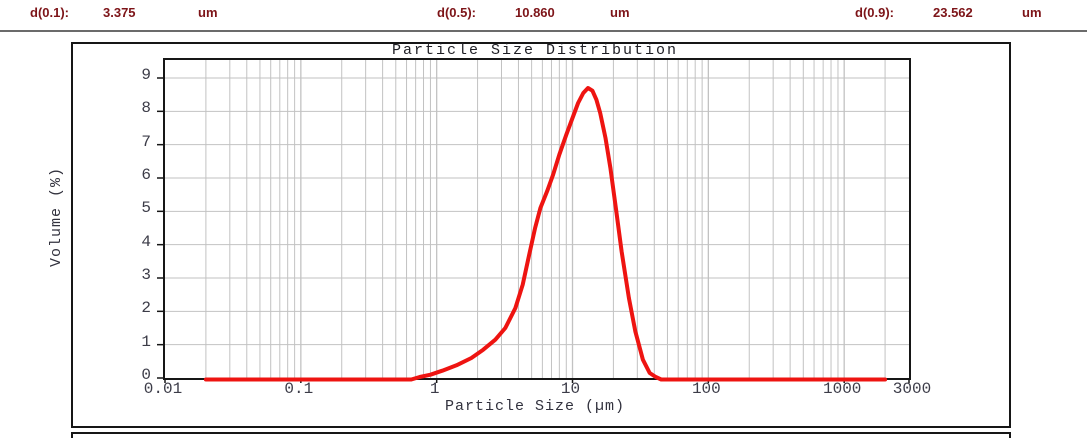 Image resolution: width=1087 pixels, height=438 pixels. What do you see at coordinates (49, 12) in the screenshot?
I see `d10-label: d(0.1):` at bounding box center [49, 12].